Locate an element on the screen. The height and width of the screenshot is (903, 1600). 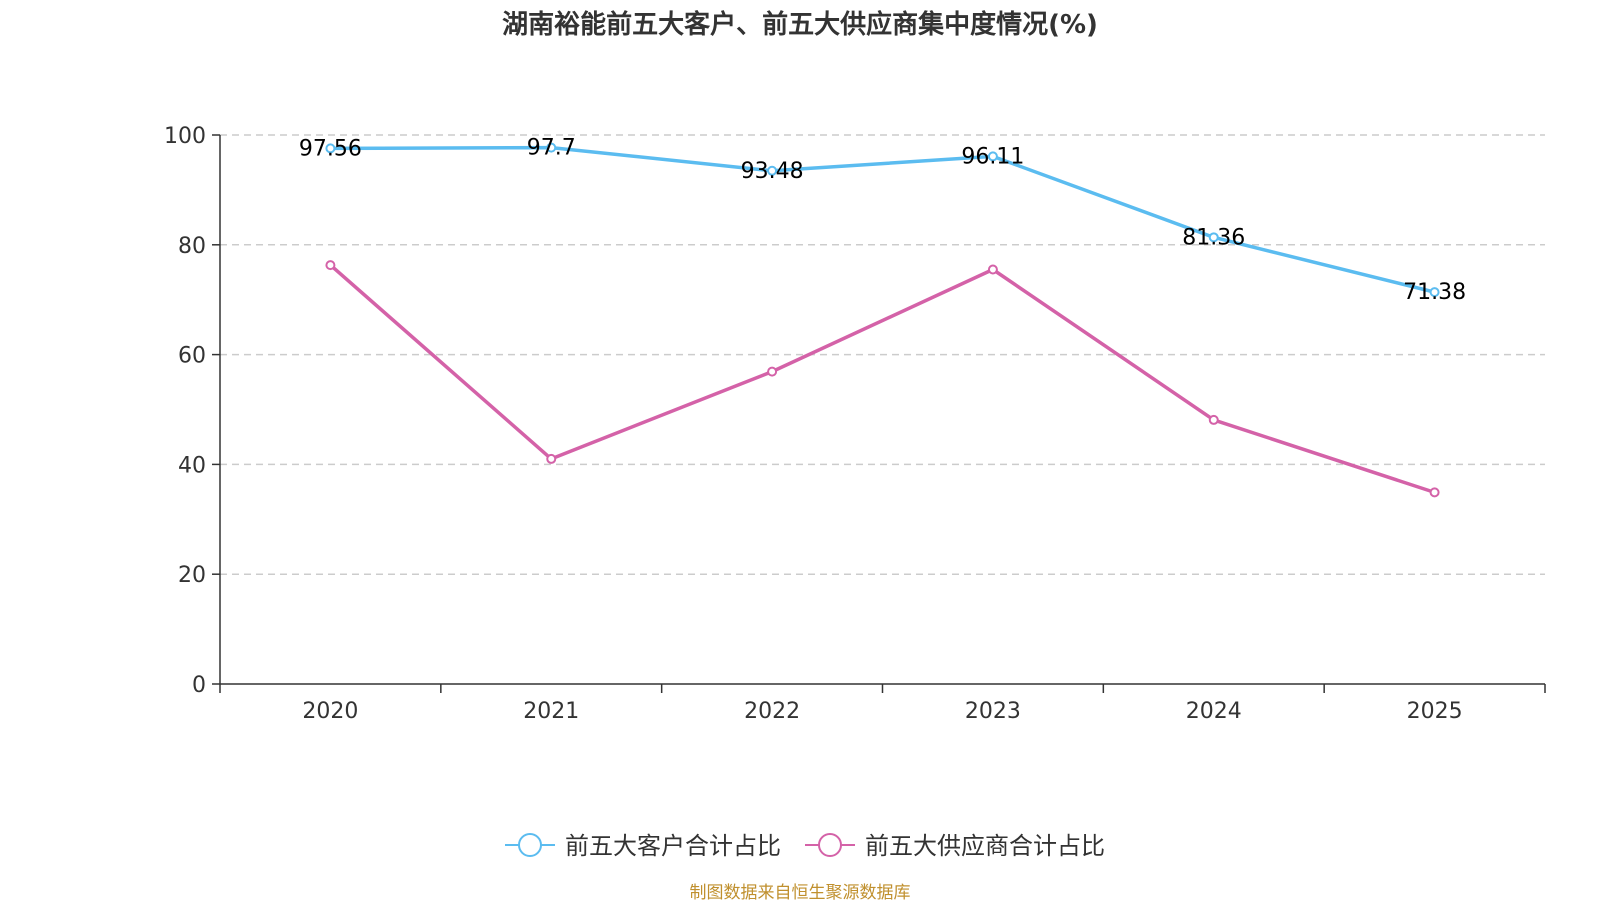
legend-item-1: 前五大客户合计占比 is located at coordinates (643, 846).